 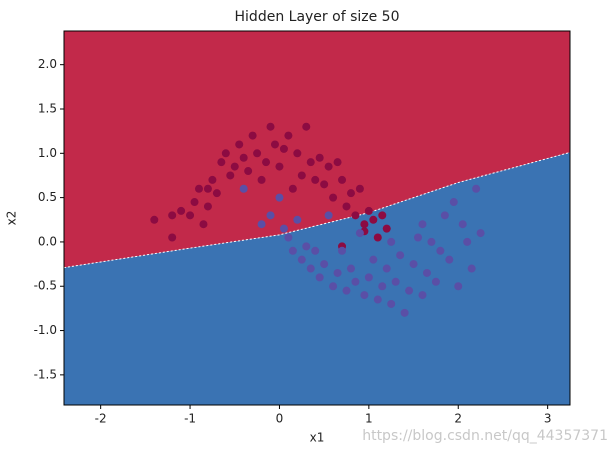 I want to click on x-axis-label: x1, so click(x=317, y=438).